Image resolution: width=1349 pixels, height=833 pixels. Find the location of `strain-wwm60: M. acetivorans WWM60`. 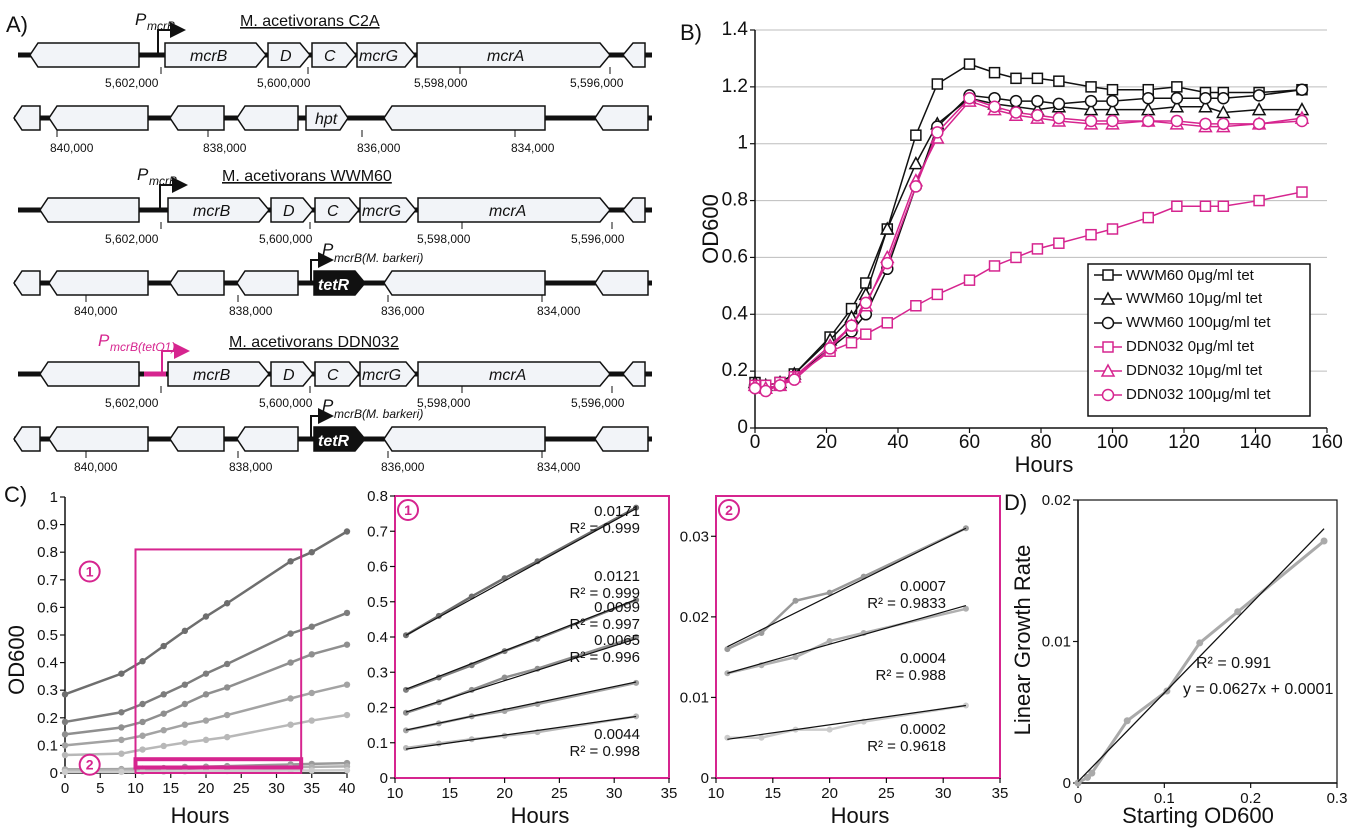

strain-wwm60: M. acetivorans WWM60 is located at coordinates (307, 176).